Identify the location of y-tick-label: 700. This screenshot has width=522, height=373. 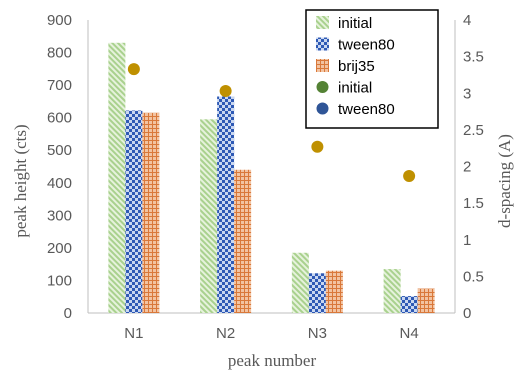
(59, 85).